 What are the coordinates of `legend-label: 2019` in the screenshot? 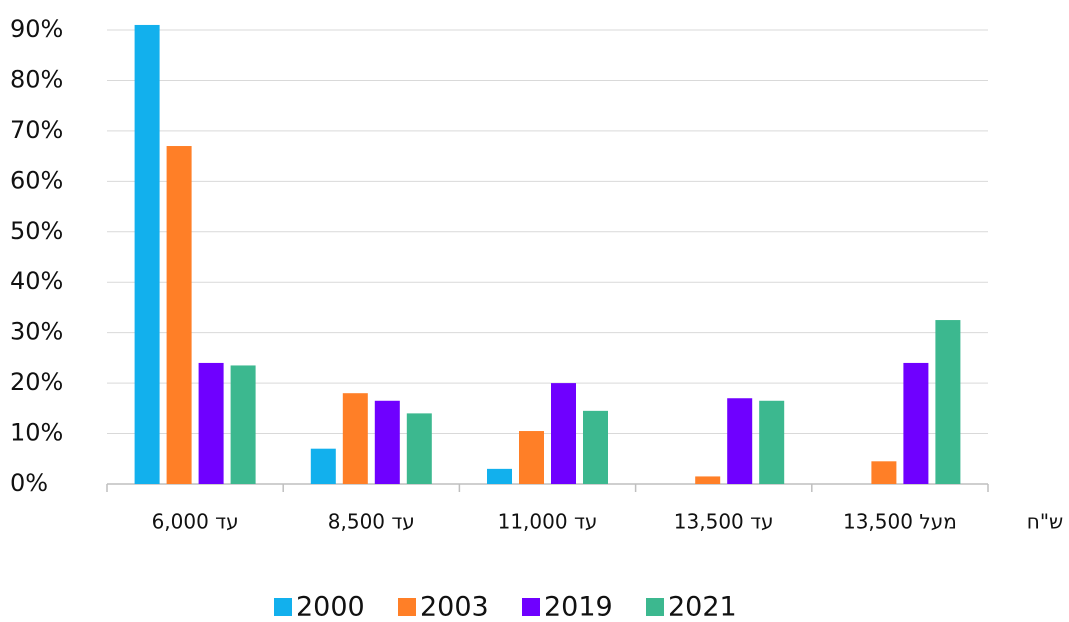 It's located at (578, 607).